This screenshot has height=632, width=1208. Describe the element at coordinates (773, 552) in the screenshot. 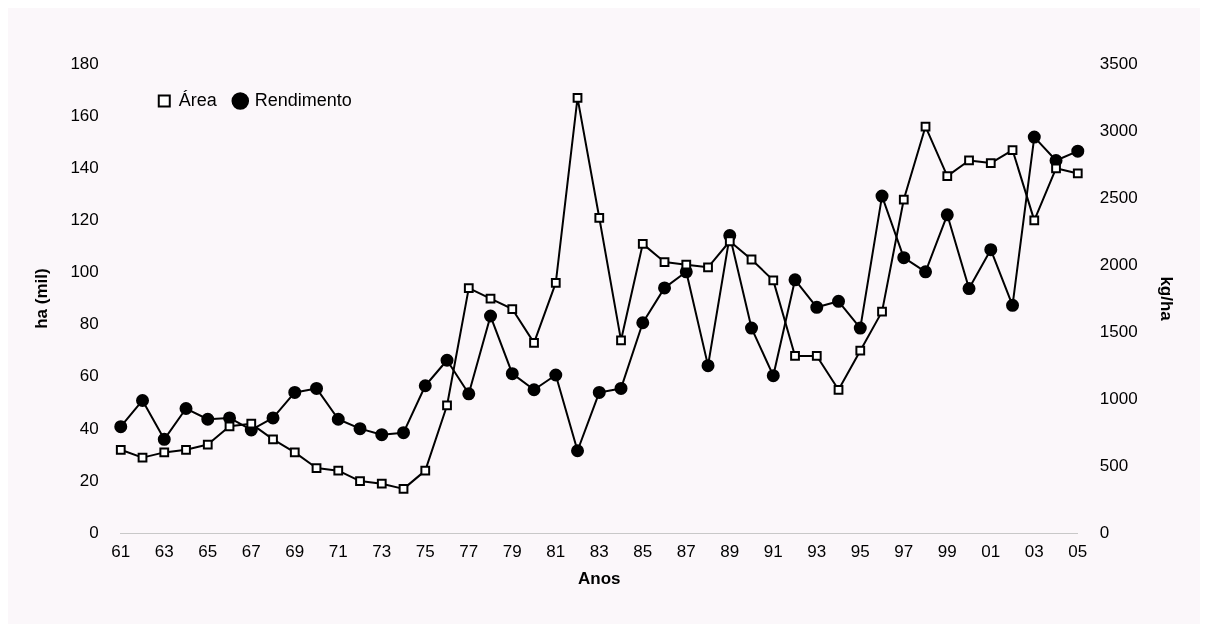

I see `x-tick-label: 91` at that location.